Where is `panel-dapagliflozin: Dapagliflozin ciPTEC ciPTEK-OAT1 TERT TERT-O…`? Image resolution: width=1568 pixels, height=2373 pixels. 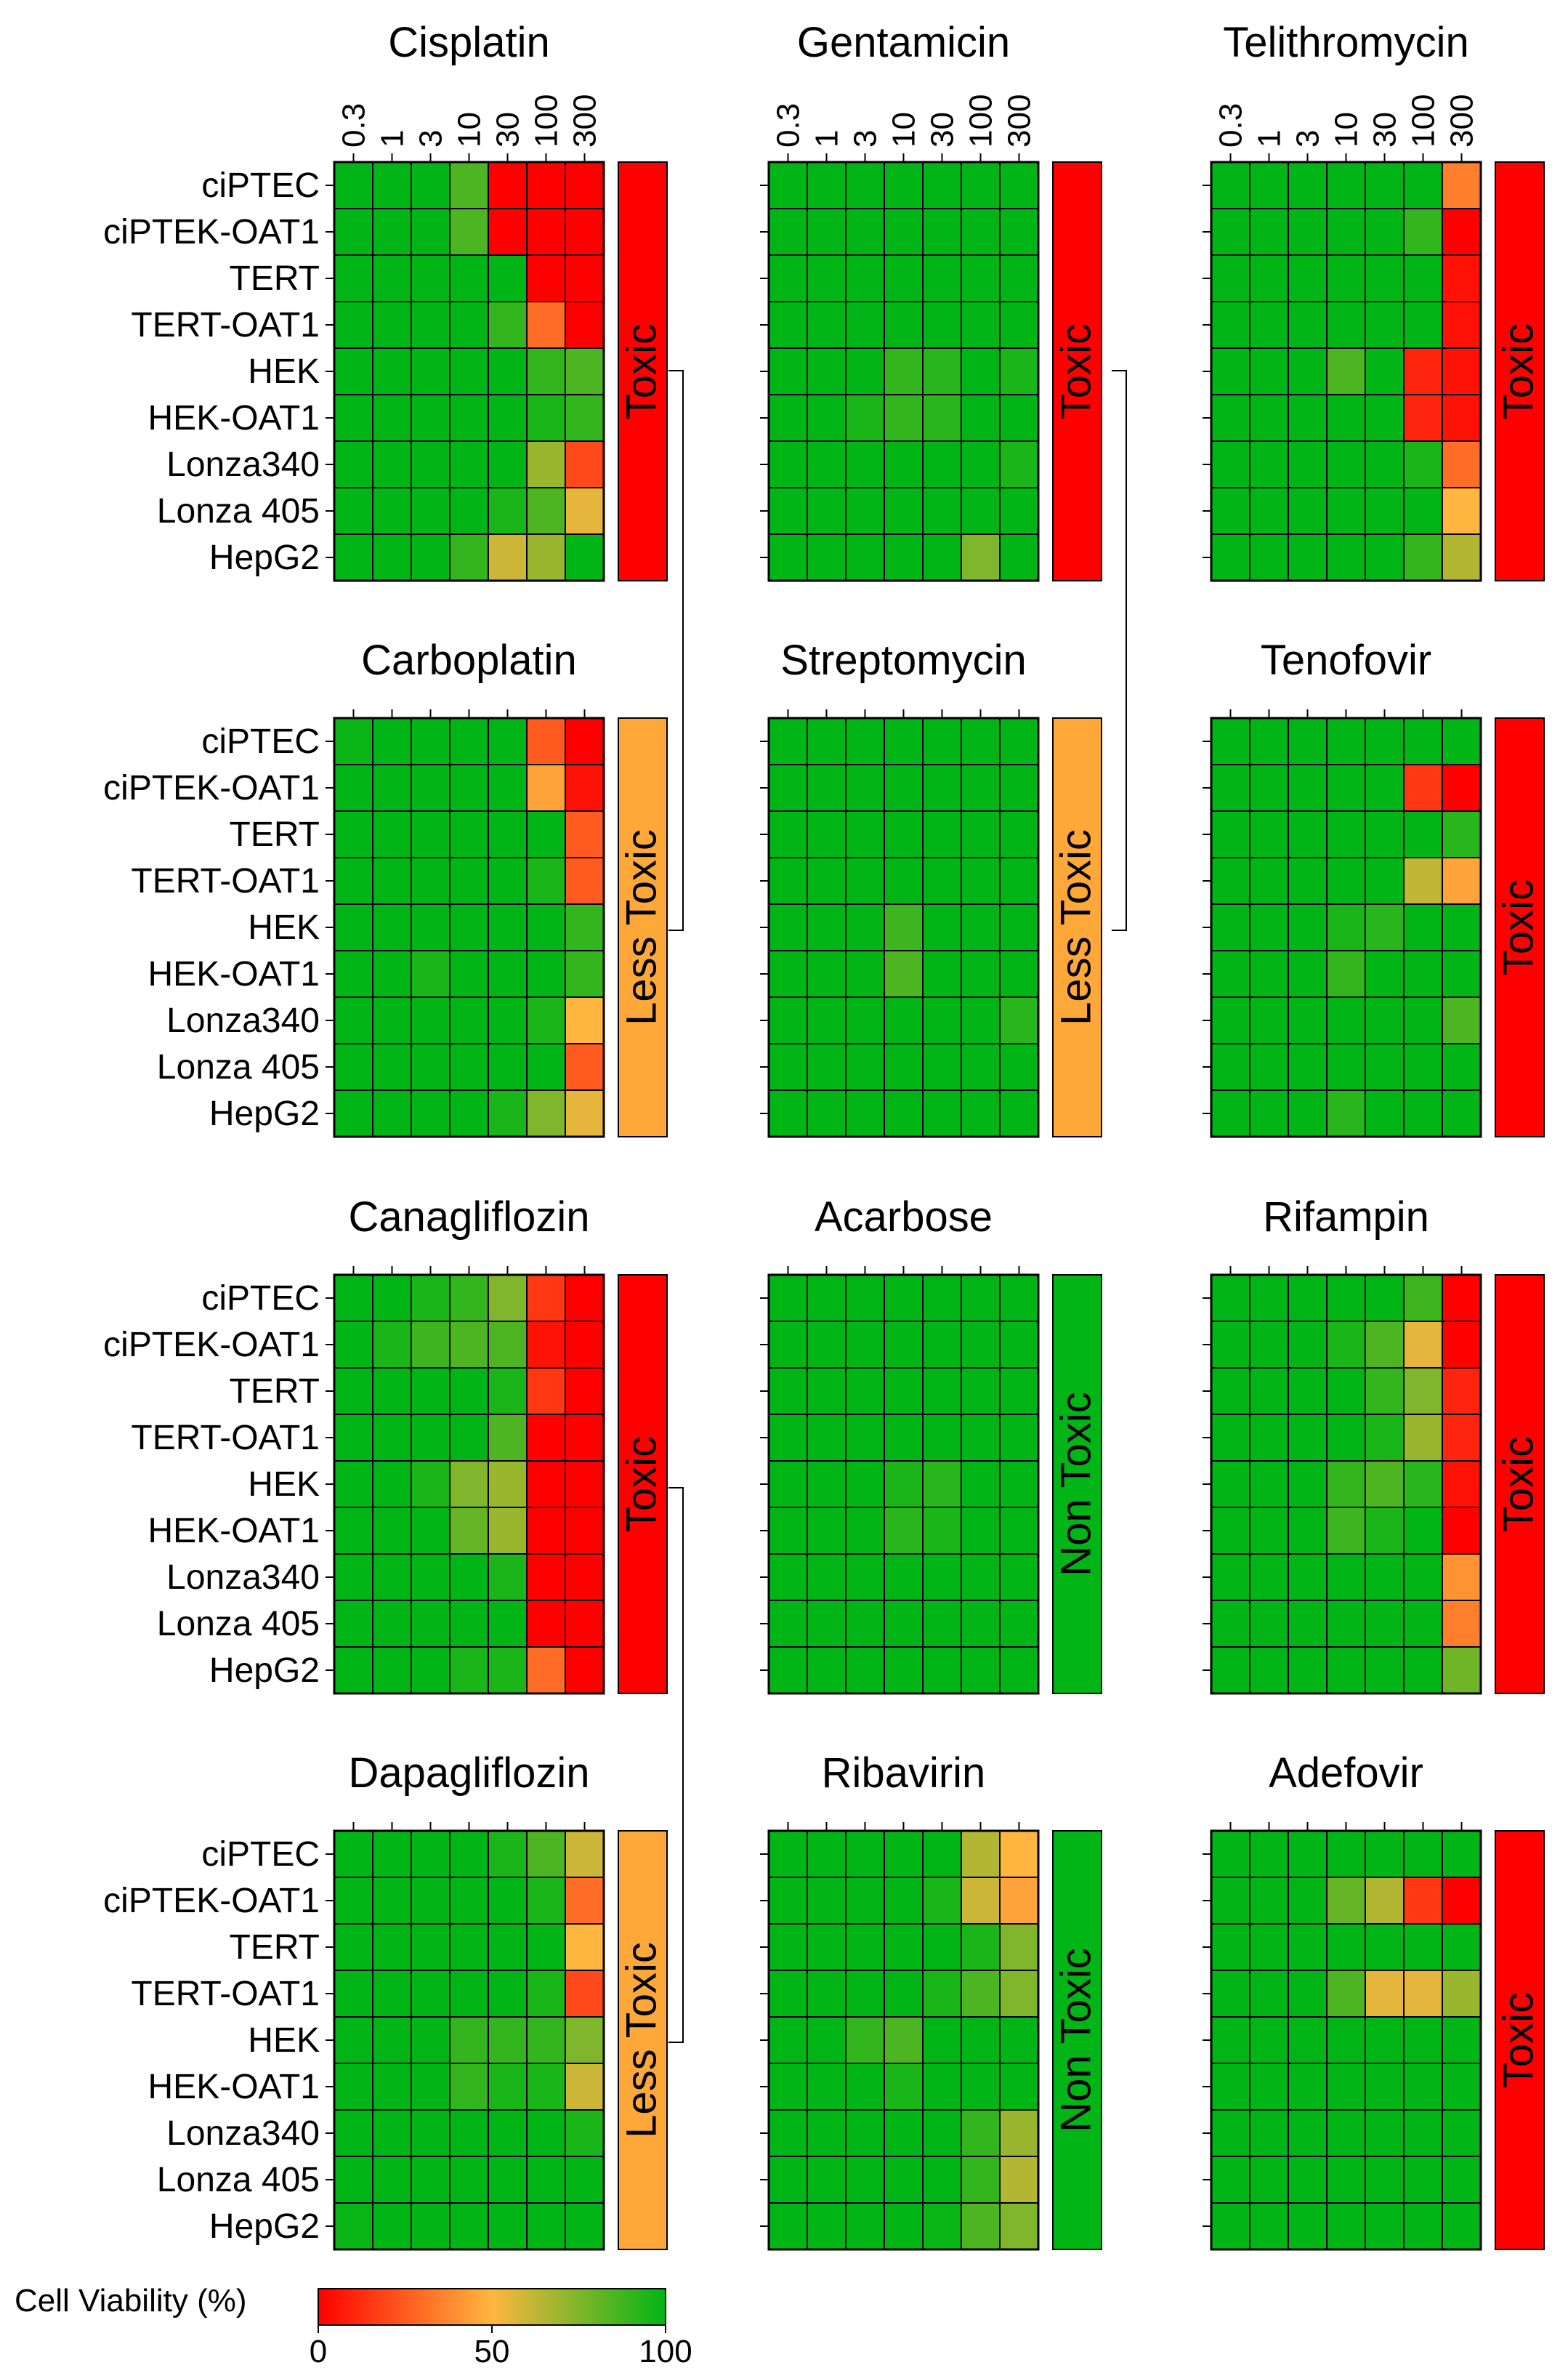 panel-dapagliflozin: Dapagliflozin ciPTEC ciPTEK-OAT1 TERT TERT-O… is located at coordinates (385, 2000).